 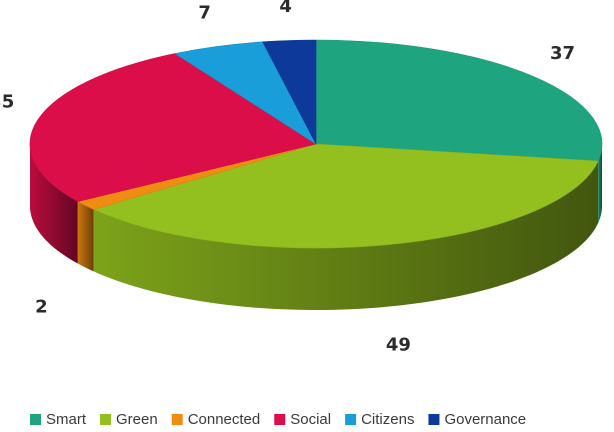 I want to click on legend-label-social: Social, so click(x=310, y=419).